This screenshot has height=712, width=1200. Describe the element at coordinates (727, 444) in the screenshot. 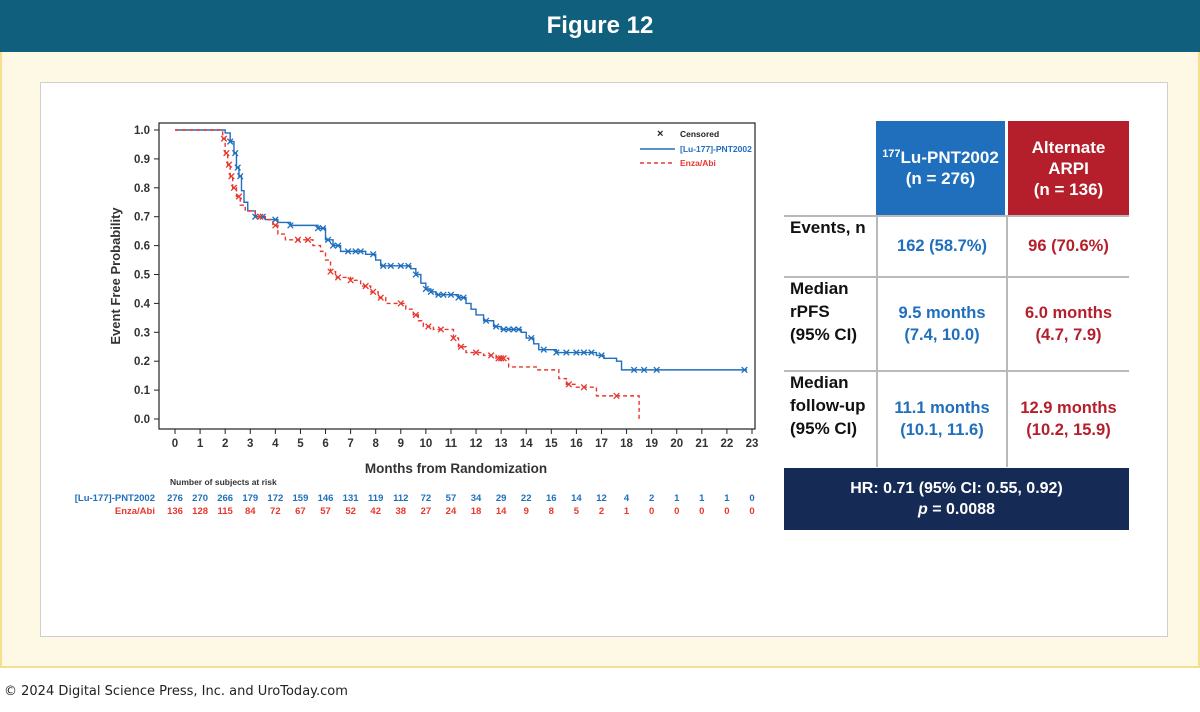

I see `x-tick-label: 22` at that location.